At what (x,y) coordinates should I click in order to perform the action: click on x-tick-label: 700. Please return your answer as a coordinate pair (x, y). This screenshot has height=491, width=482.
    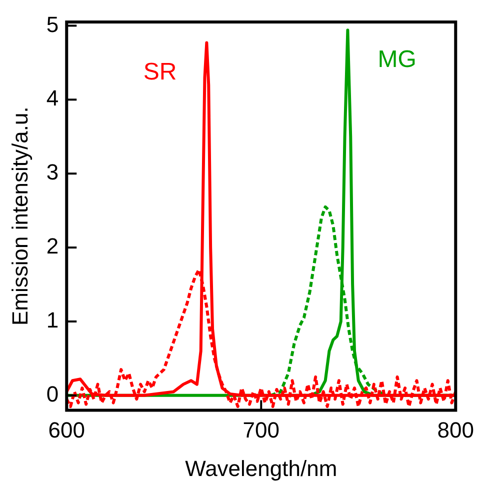
    Looking at the image, I should click on (261, 429).